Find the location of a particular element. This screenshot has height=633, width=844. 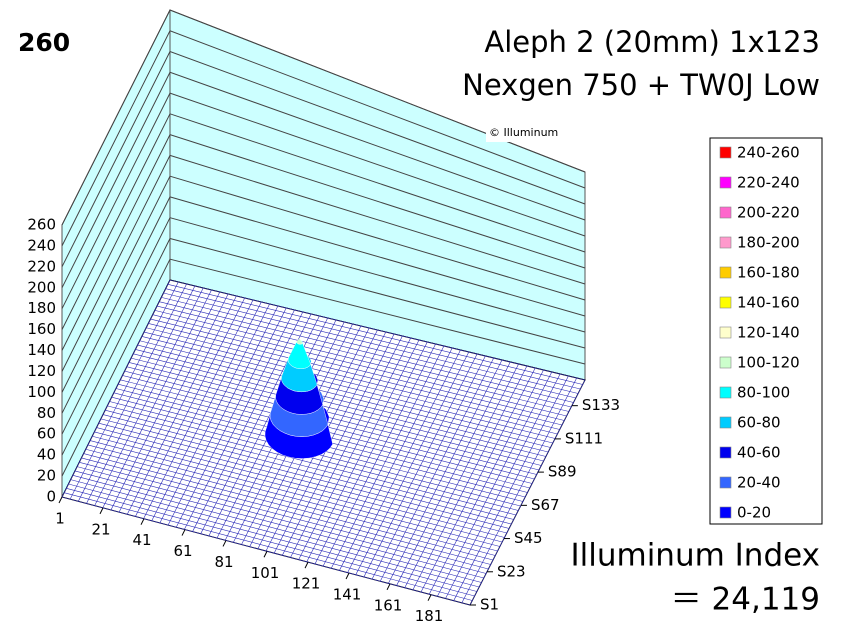

z-tick-label: 140 is located at coordinates (41, 350).